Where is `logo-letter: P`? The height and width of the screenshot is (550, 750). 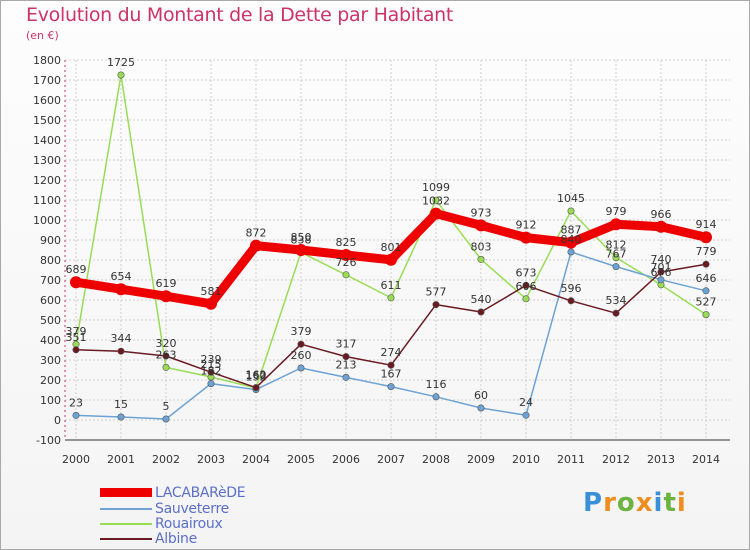 logo-letter: P is located at coordinates (593, 503).